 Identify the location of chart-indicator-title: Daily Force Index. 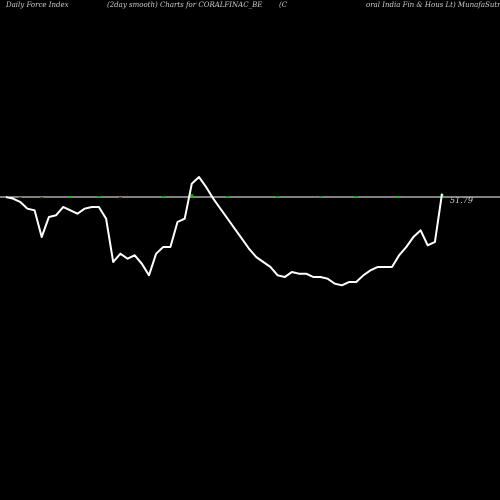
(37, 5).